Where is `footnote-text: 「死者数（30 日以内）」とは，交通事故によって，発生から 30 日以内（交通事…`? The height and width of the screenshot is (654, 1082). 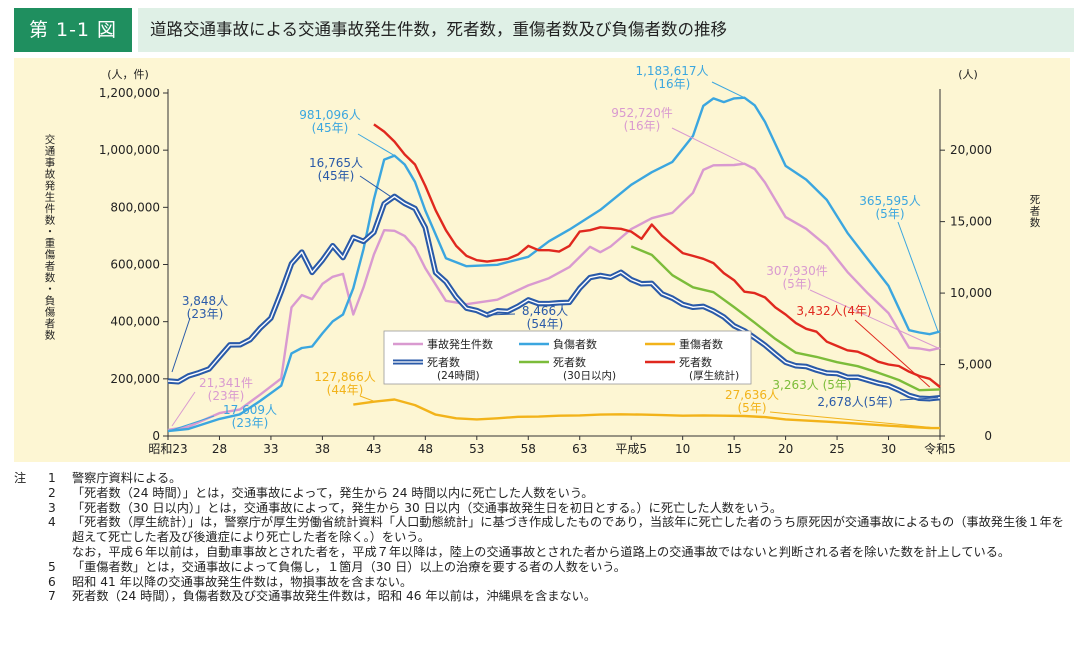
footnote-text: 「死者数（30 日以内）」とは，交通事故によって，発生から 30 日以内（交通事… is located at coordinates (427, 507).